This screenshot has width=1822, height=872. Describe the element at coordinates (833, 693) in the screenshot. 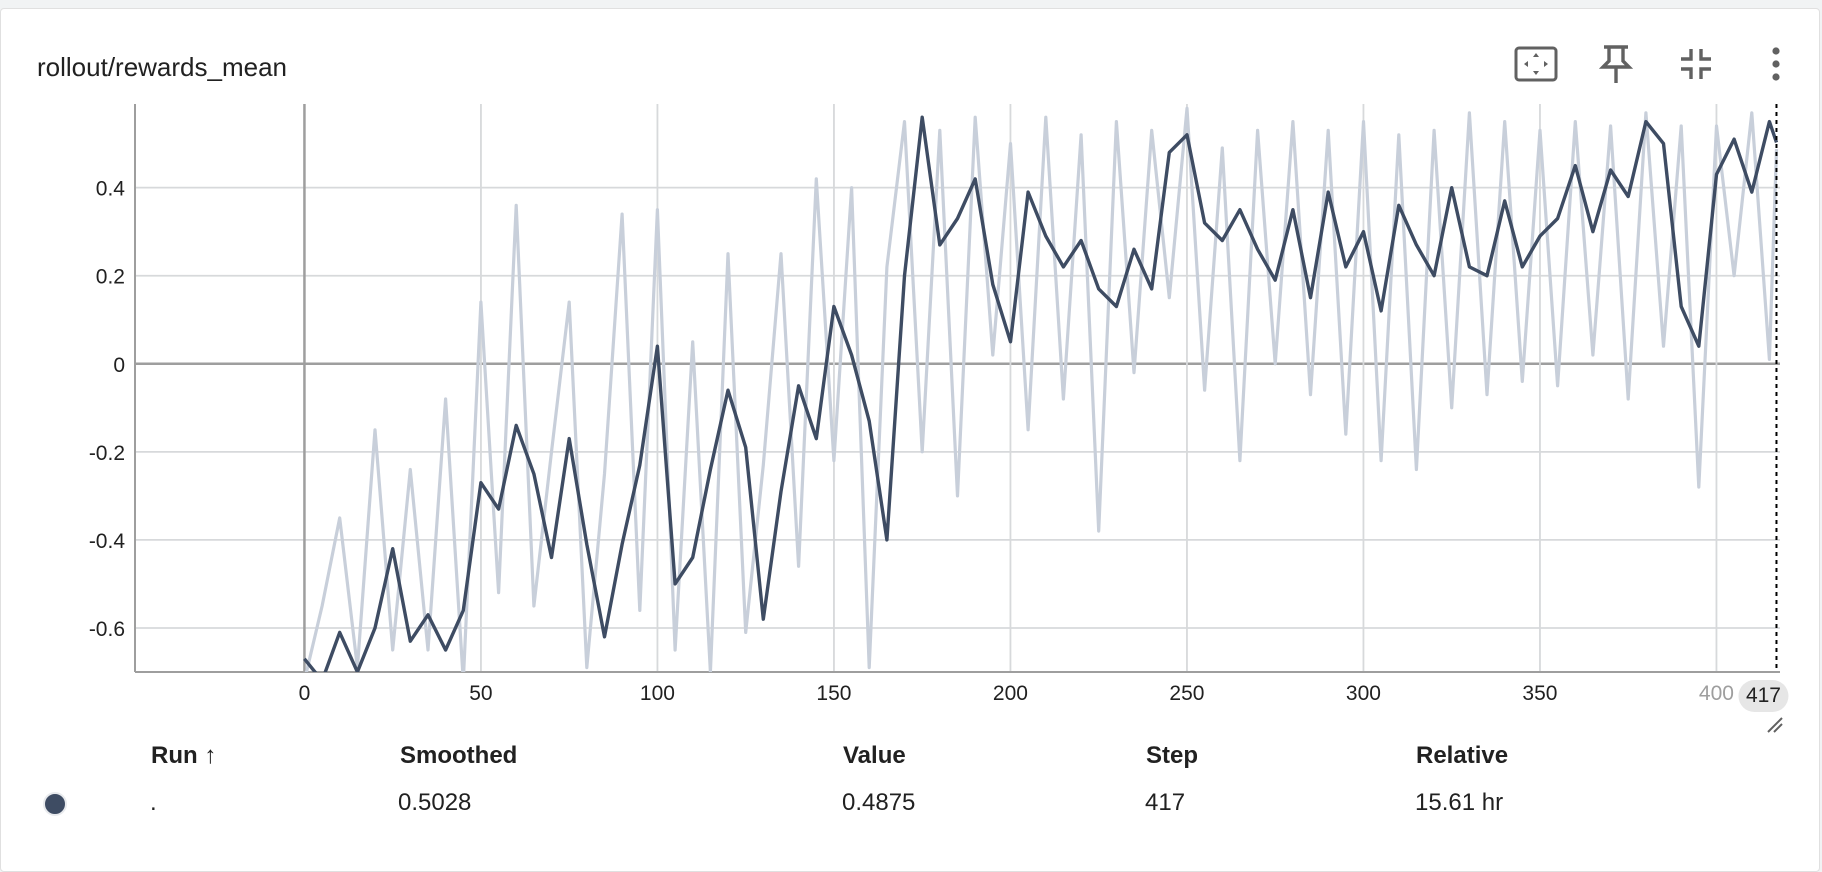

I see `x-tick-label: 150` at that location.